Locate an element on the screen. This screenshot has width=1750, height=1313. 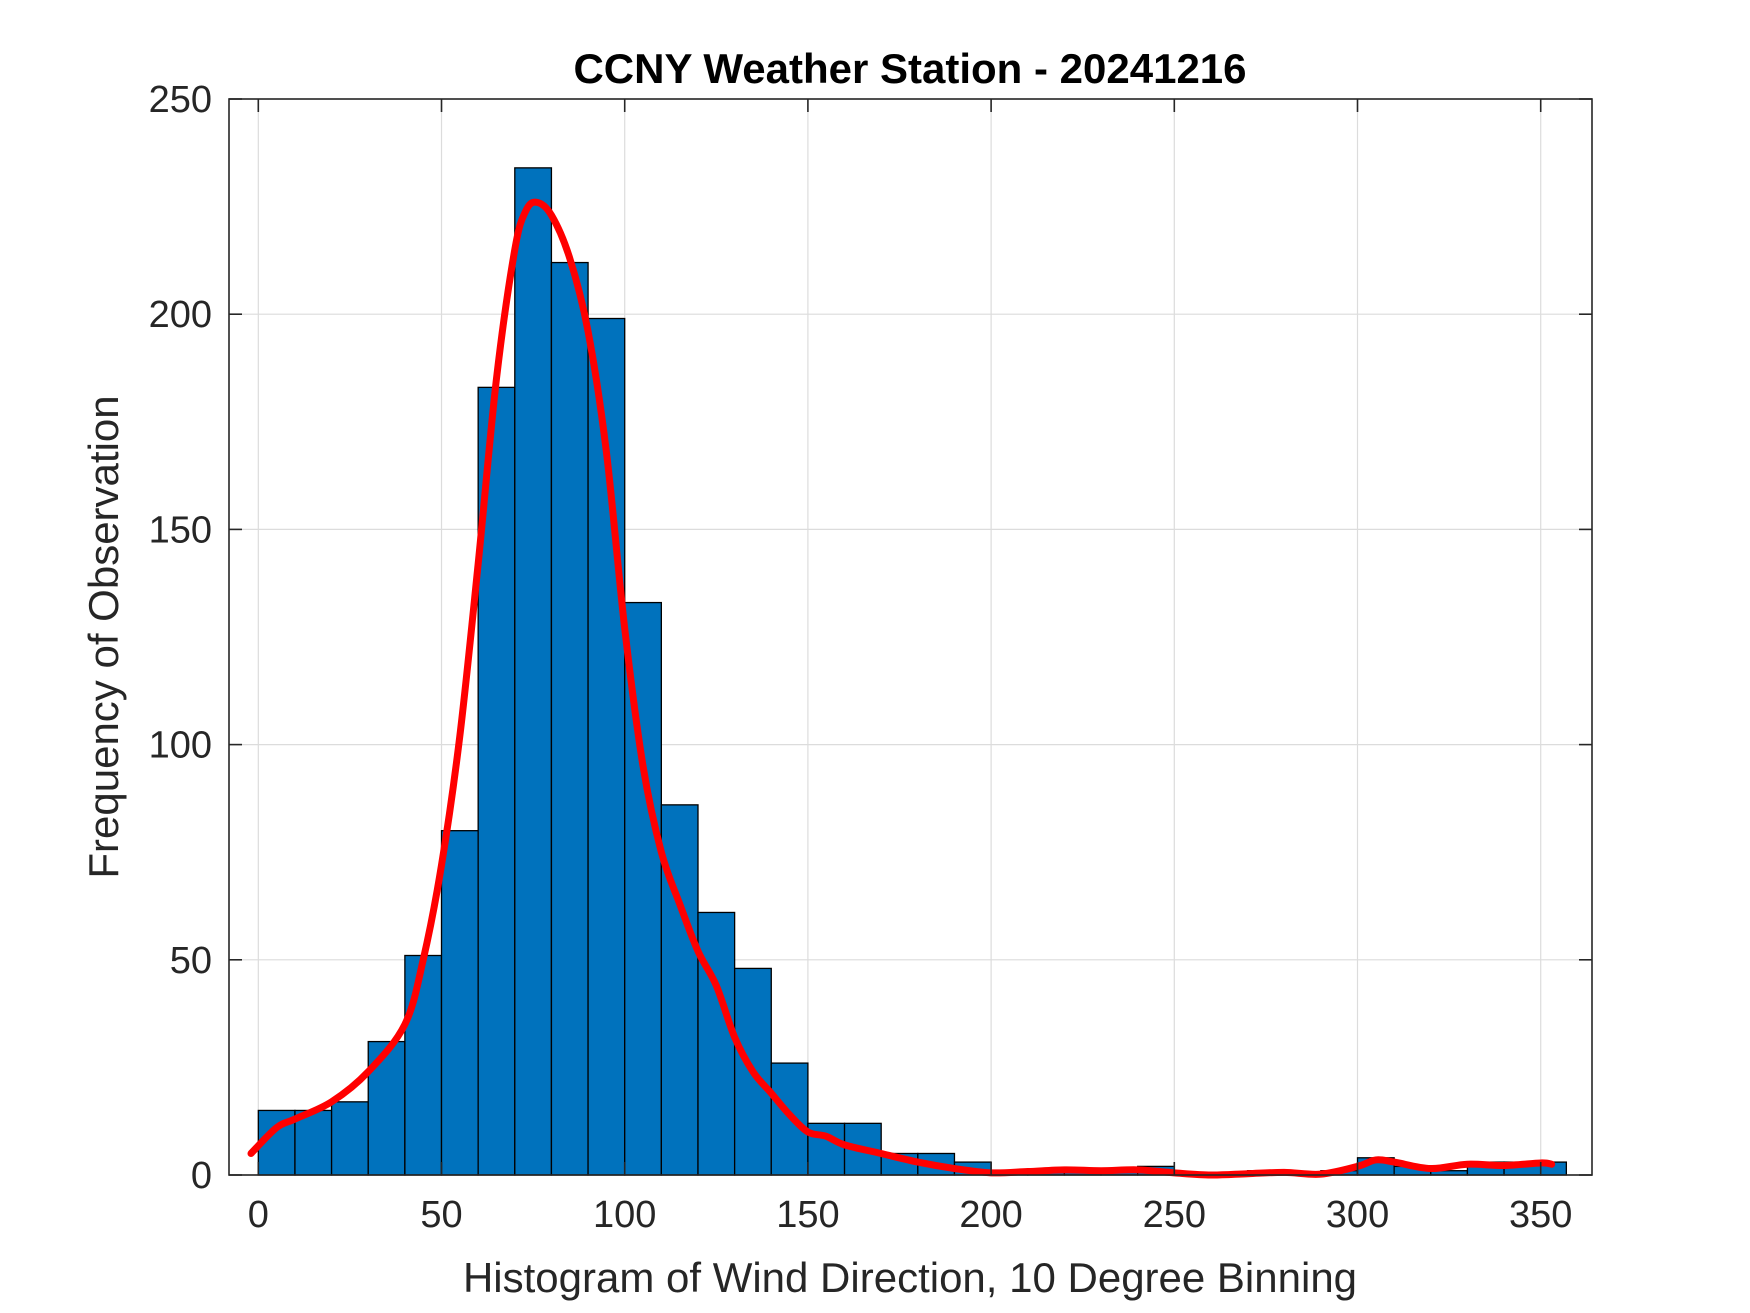
y-axis-label: Frequency of Observation is located at coordinates (103, 636).